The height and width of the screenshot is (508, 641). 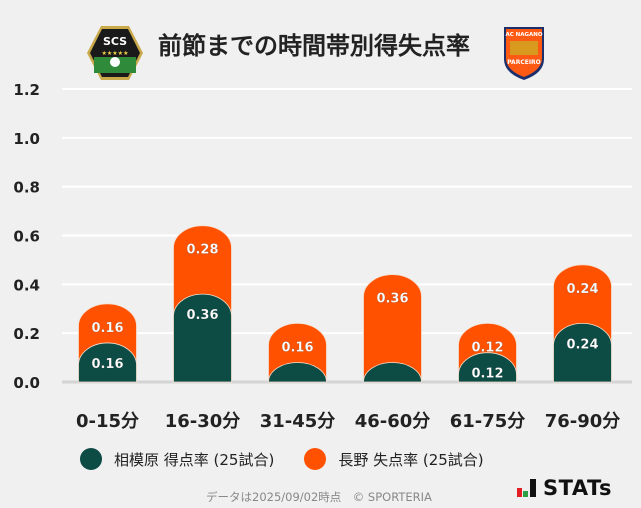 I want to click on svg-text: PARCEIRO, so click(x=524, y=62).